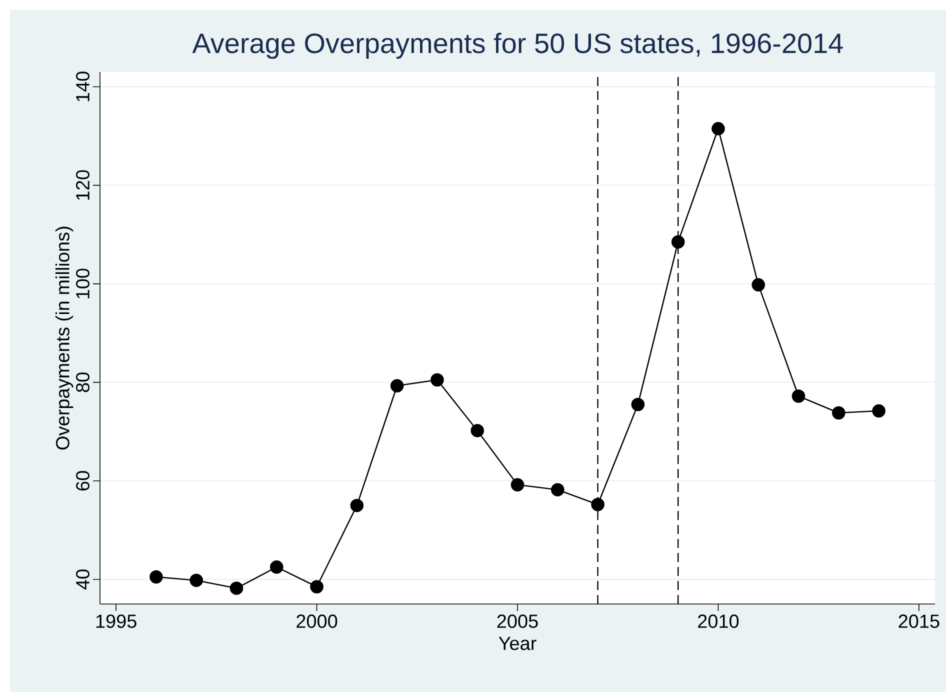  I want to click on x-tick-label: 2005, so click(517, 621).